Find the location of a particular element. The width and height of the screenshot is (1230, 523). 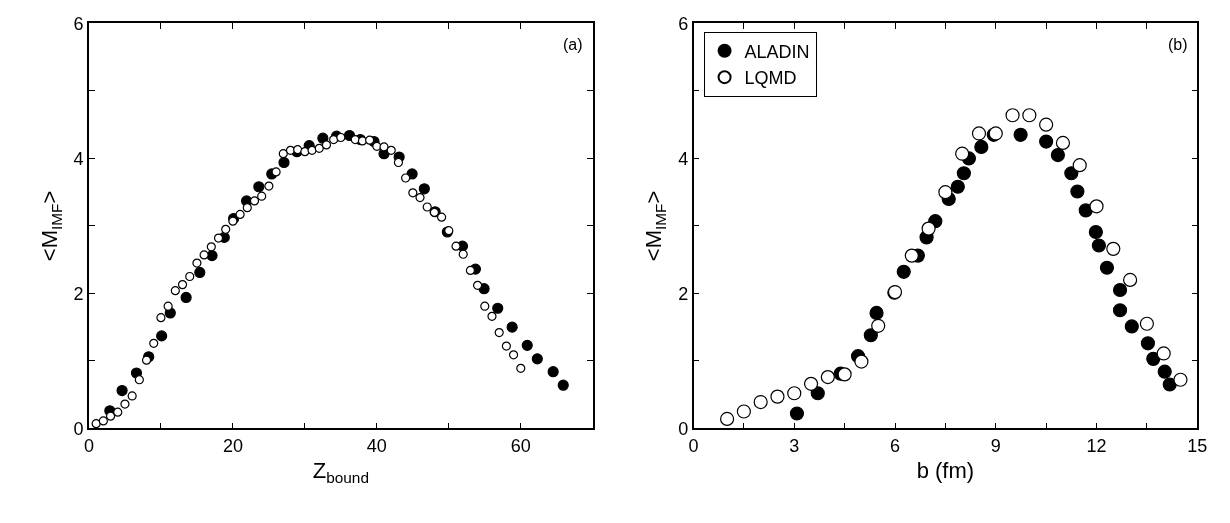

x-axis-title: Z$_{bound}$ is located at coordinates (340, 472).